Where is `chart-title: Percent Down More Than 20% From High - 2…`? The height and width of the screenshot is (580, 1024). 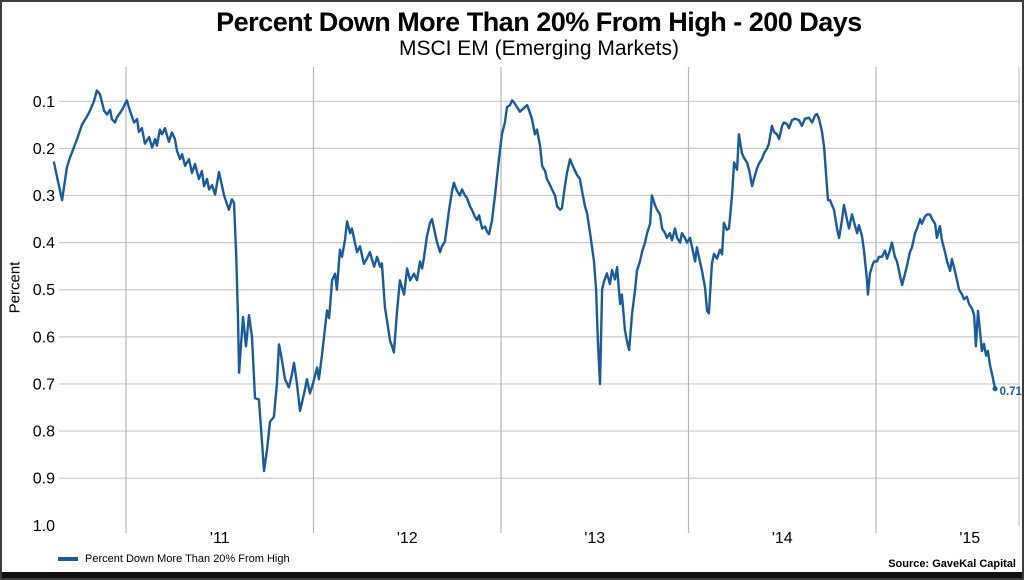
chart-title: Percent Down More Than 20% From High - 2… is located at coordinates (539, 22).